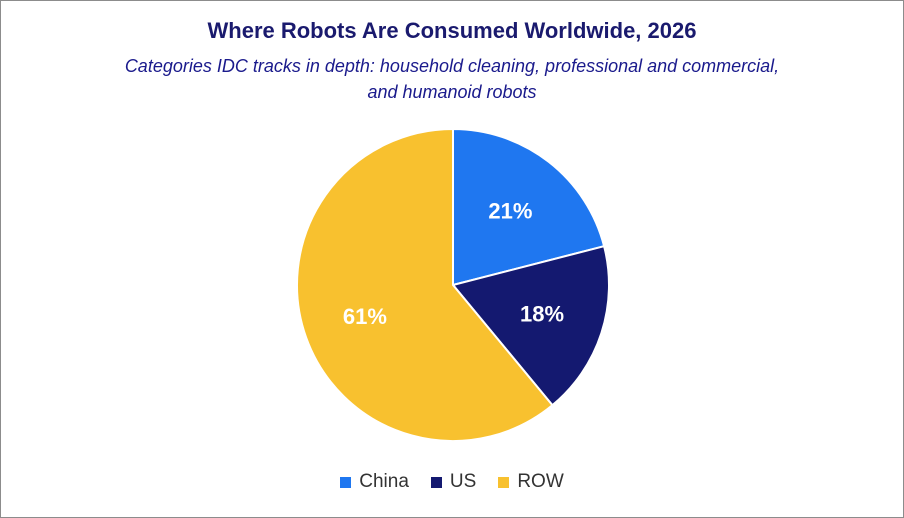  I want to click on pie-labels: 21% 18% 61%, so click(453, 264).